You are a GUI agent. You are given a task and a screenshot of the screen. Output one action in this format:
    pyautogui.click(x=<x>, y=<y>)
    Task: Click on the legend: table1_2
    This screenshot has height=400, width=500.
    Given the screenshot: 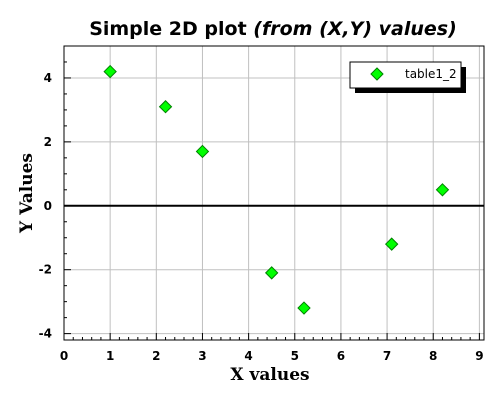 What is the action you would take?
    pyautogui.click(x=407, y=77)
    